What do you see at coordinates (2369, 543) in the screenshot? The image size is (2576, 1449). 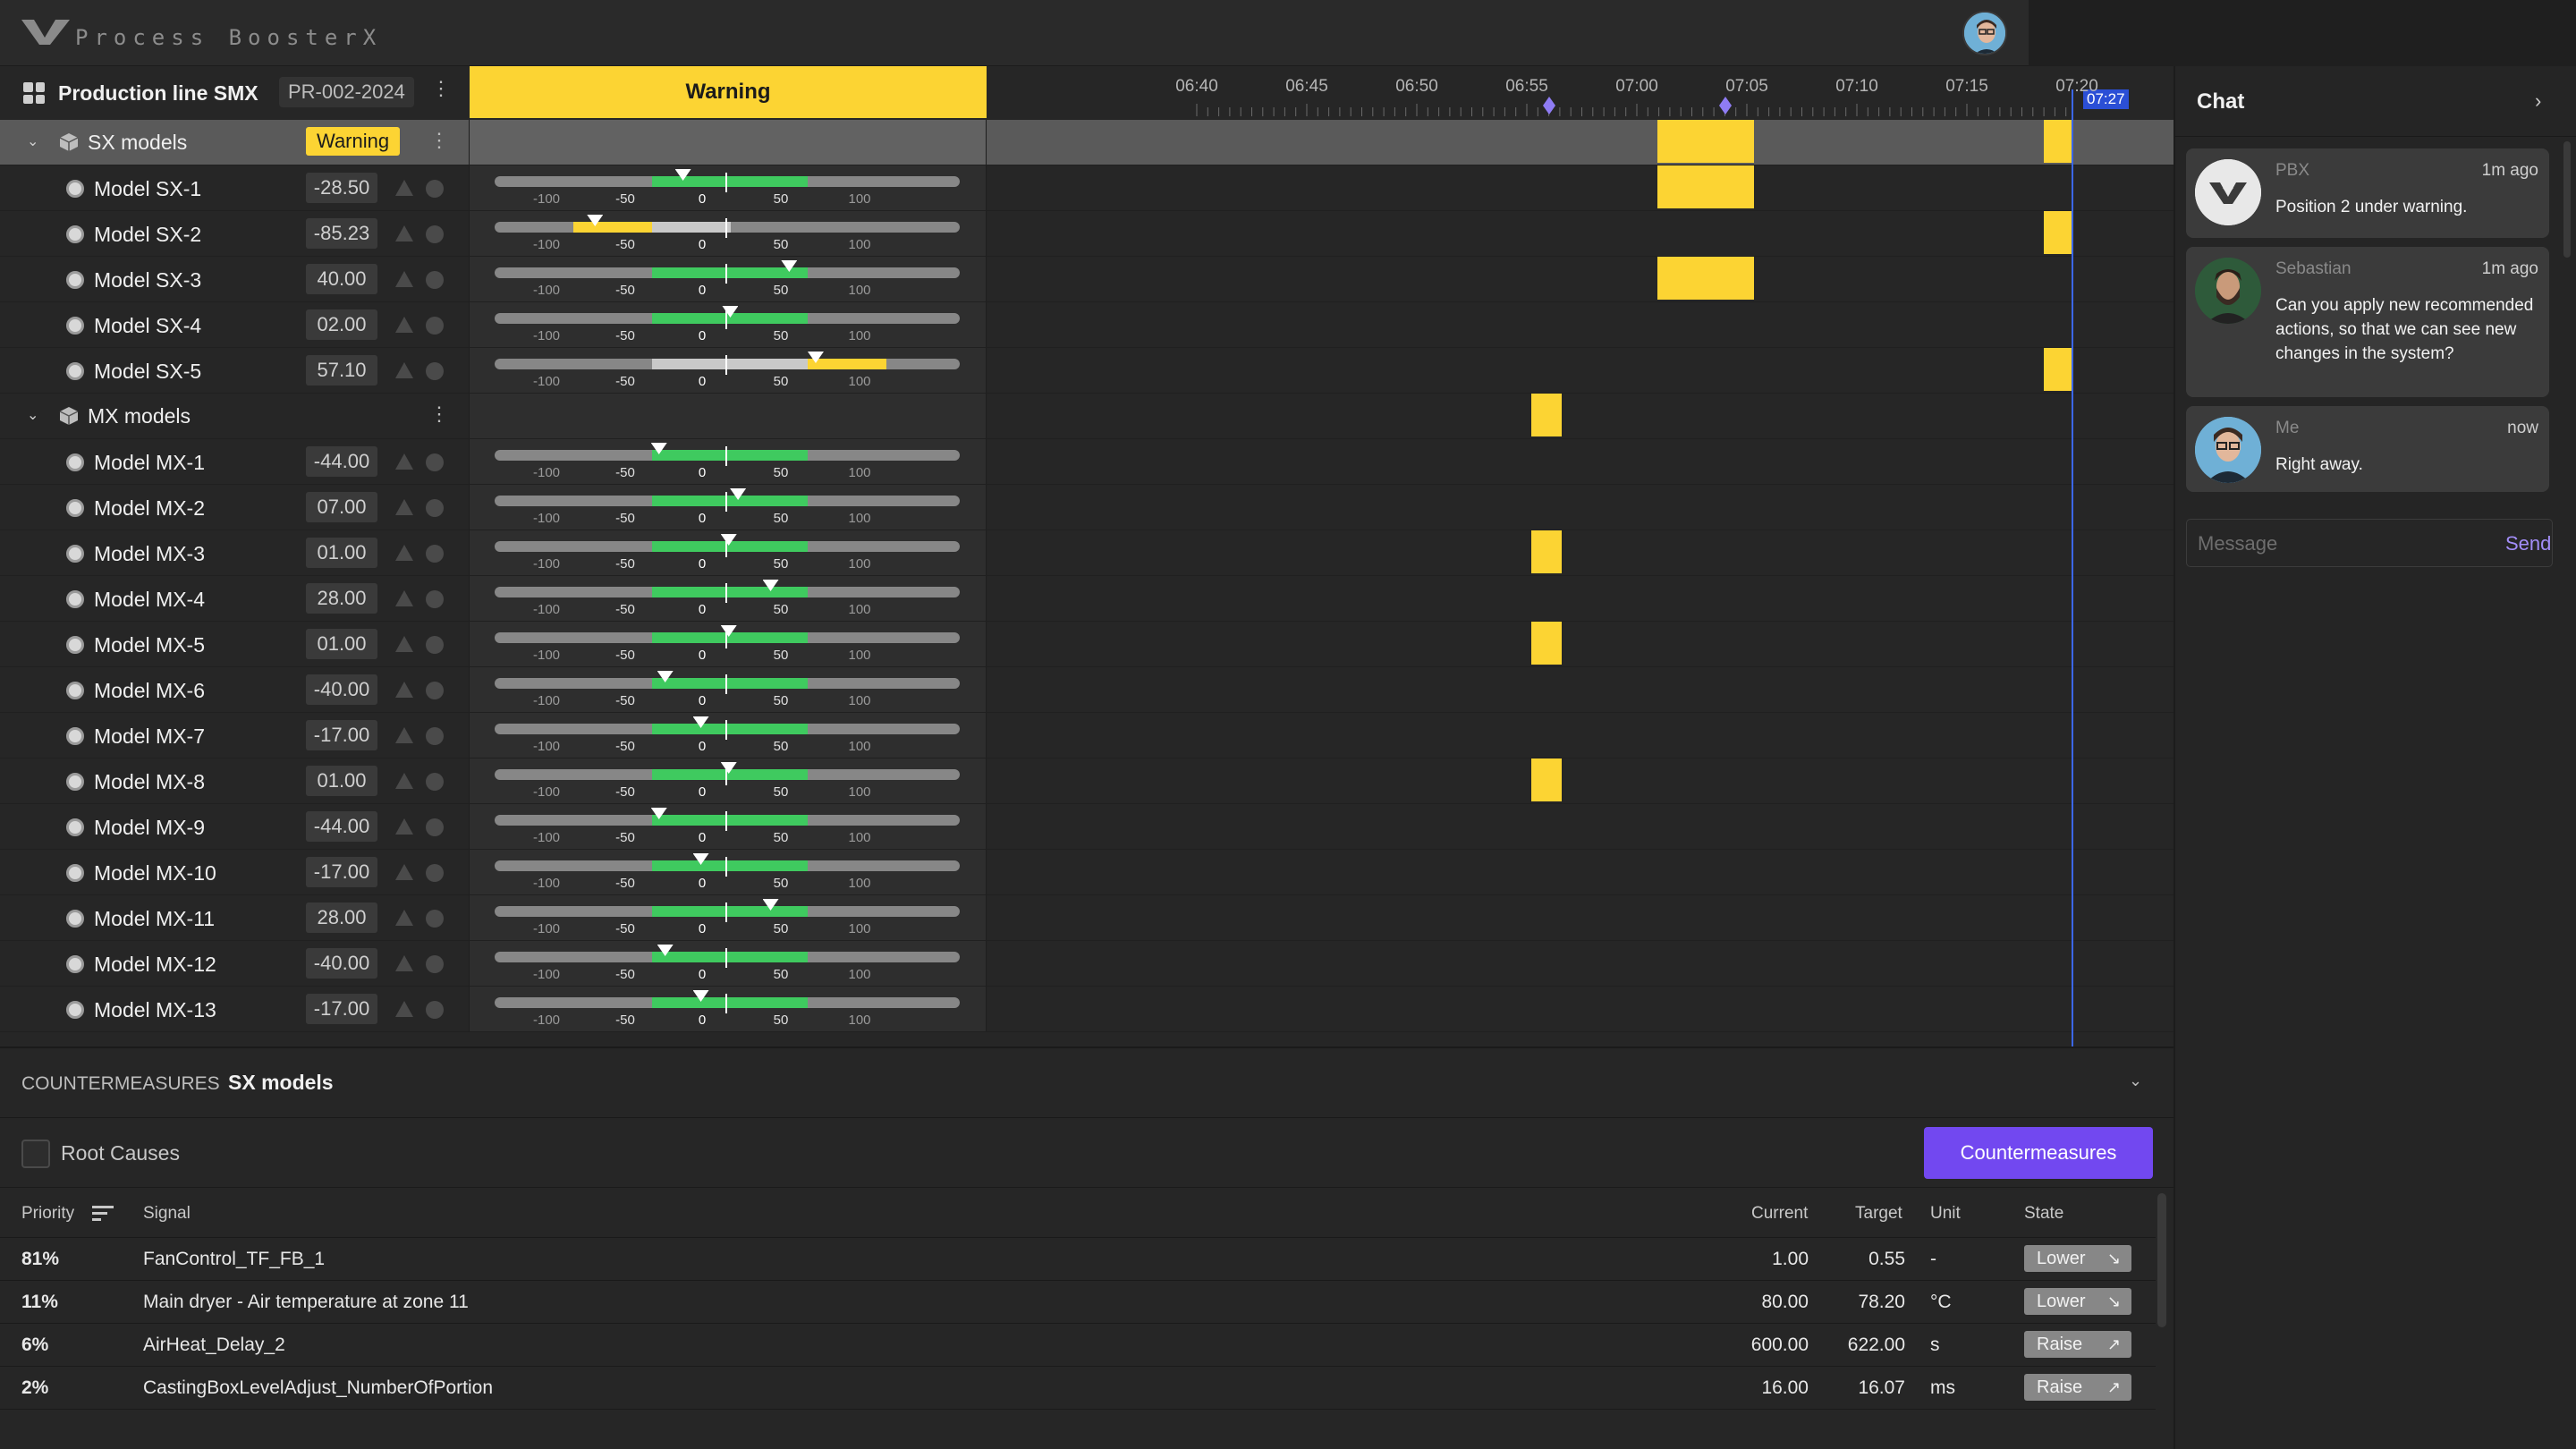 I see `message-input: Message Send` at bounding box center [2369, 543].